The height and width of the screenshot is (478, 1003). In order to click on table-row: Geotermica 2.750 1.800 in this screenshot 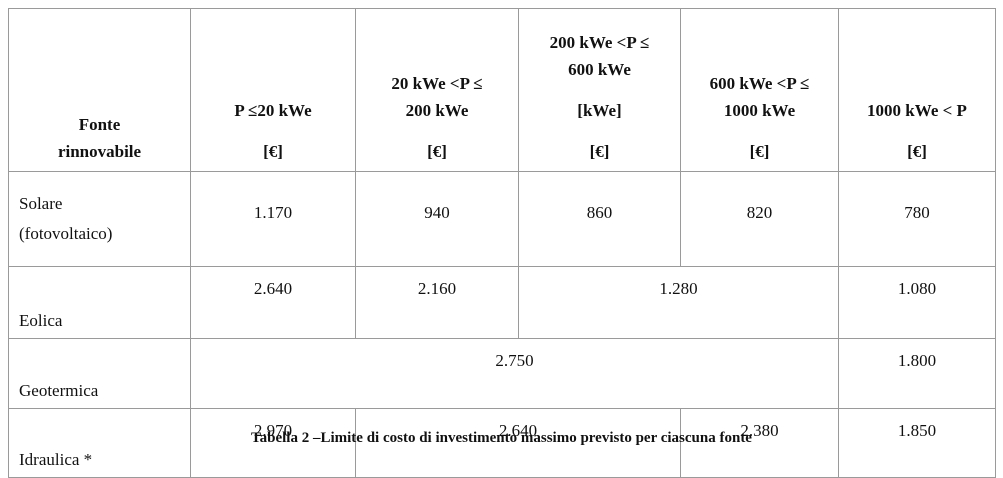, I will do `click(502, 373)`.